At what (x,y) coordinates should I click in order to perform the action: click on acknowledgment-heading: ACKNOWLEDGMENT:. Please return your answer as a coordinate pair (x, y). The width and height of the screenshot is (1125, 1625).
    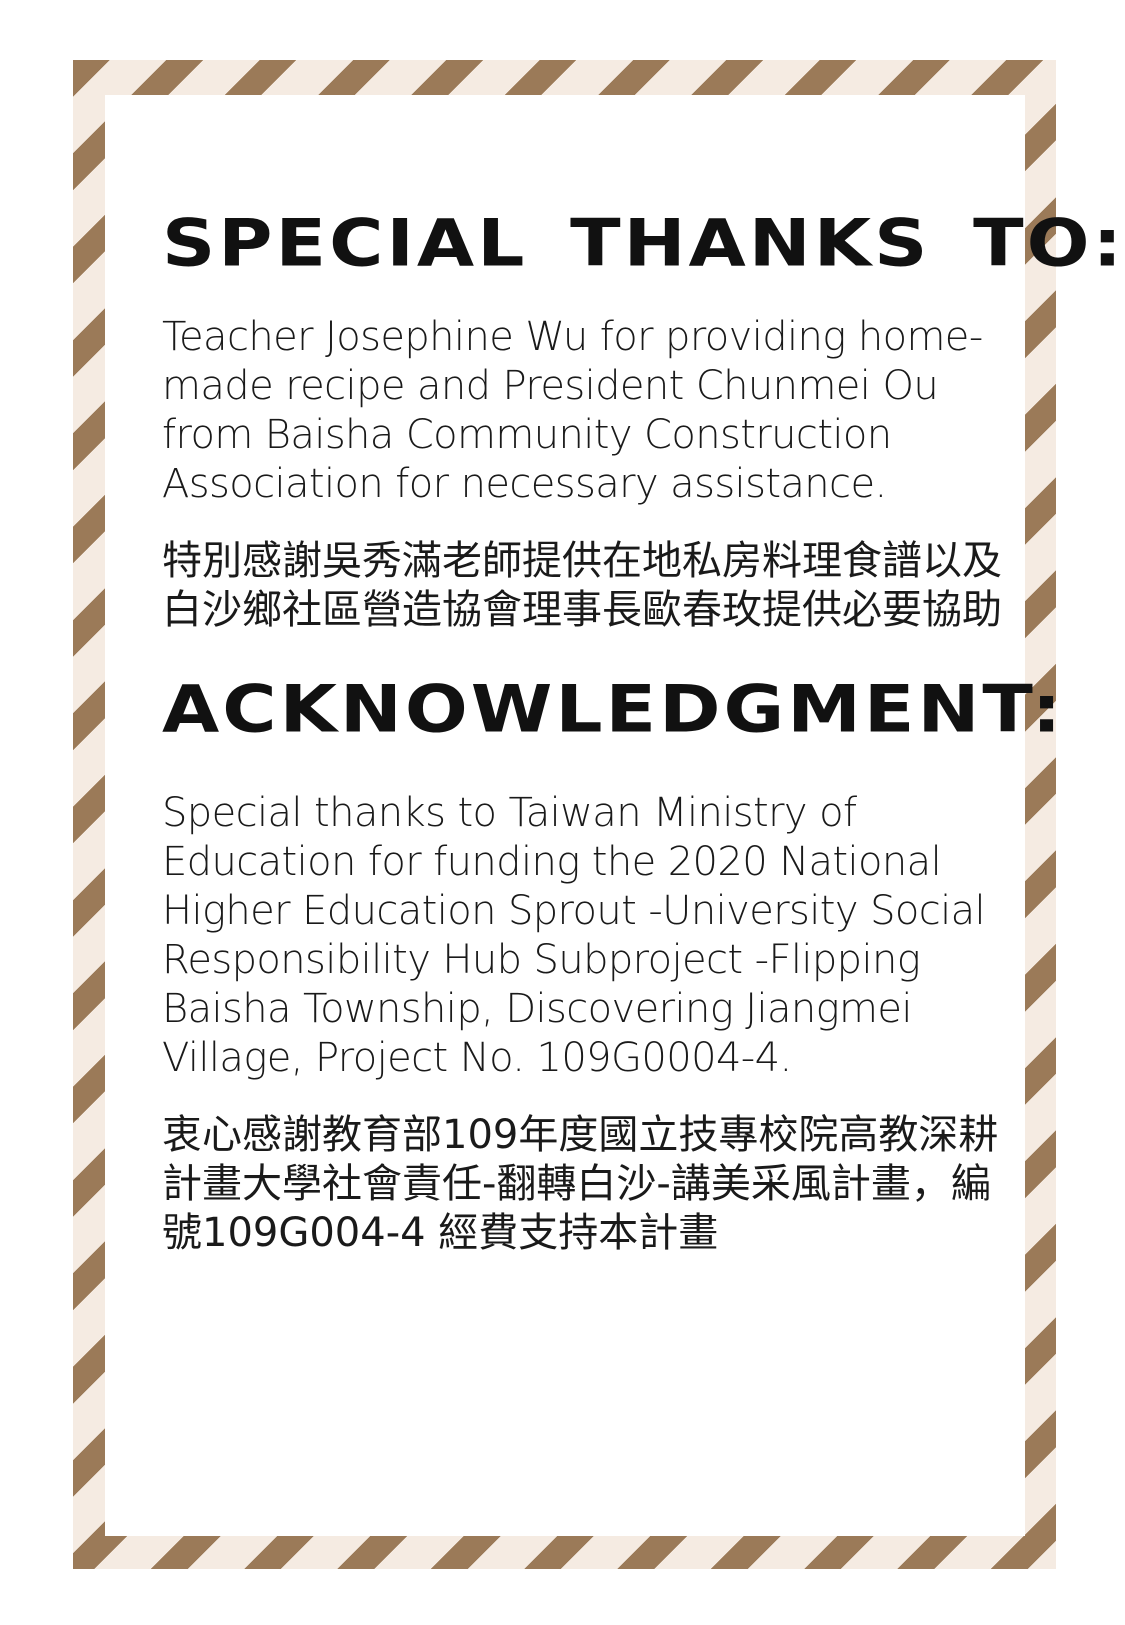
    Looking at the image, I should click on (613, 709).